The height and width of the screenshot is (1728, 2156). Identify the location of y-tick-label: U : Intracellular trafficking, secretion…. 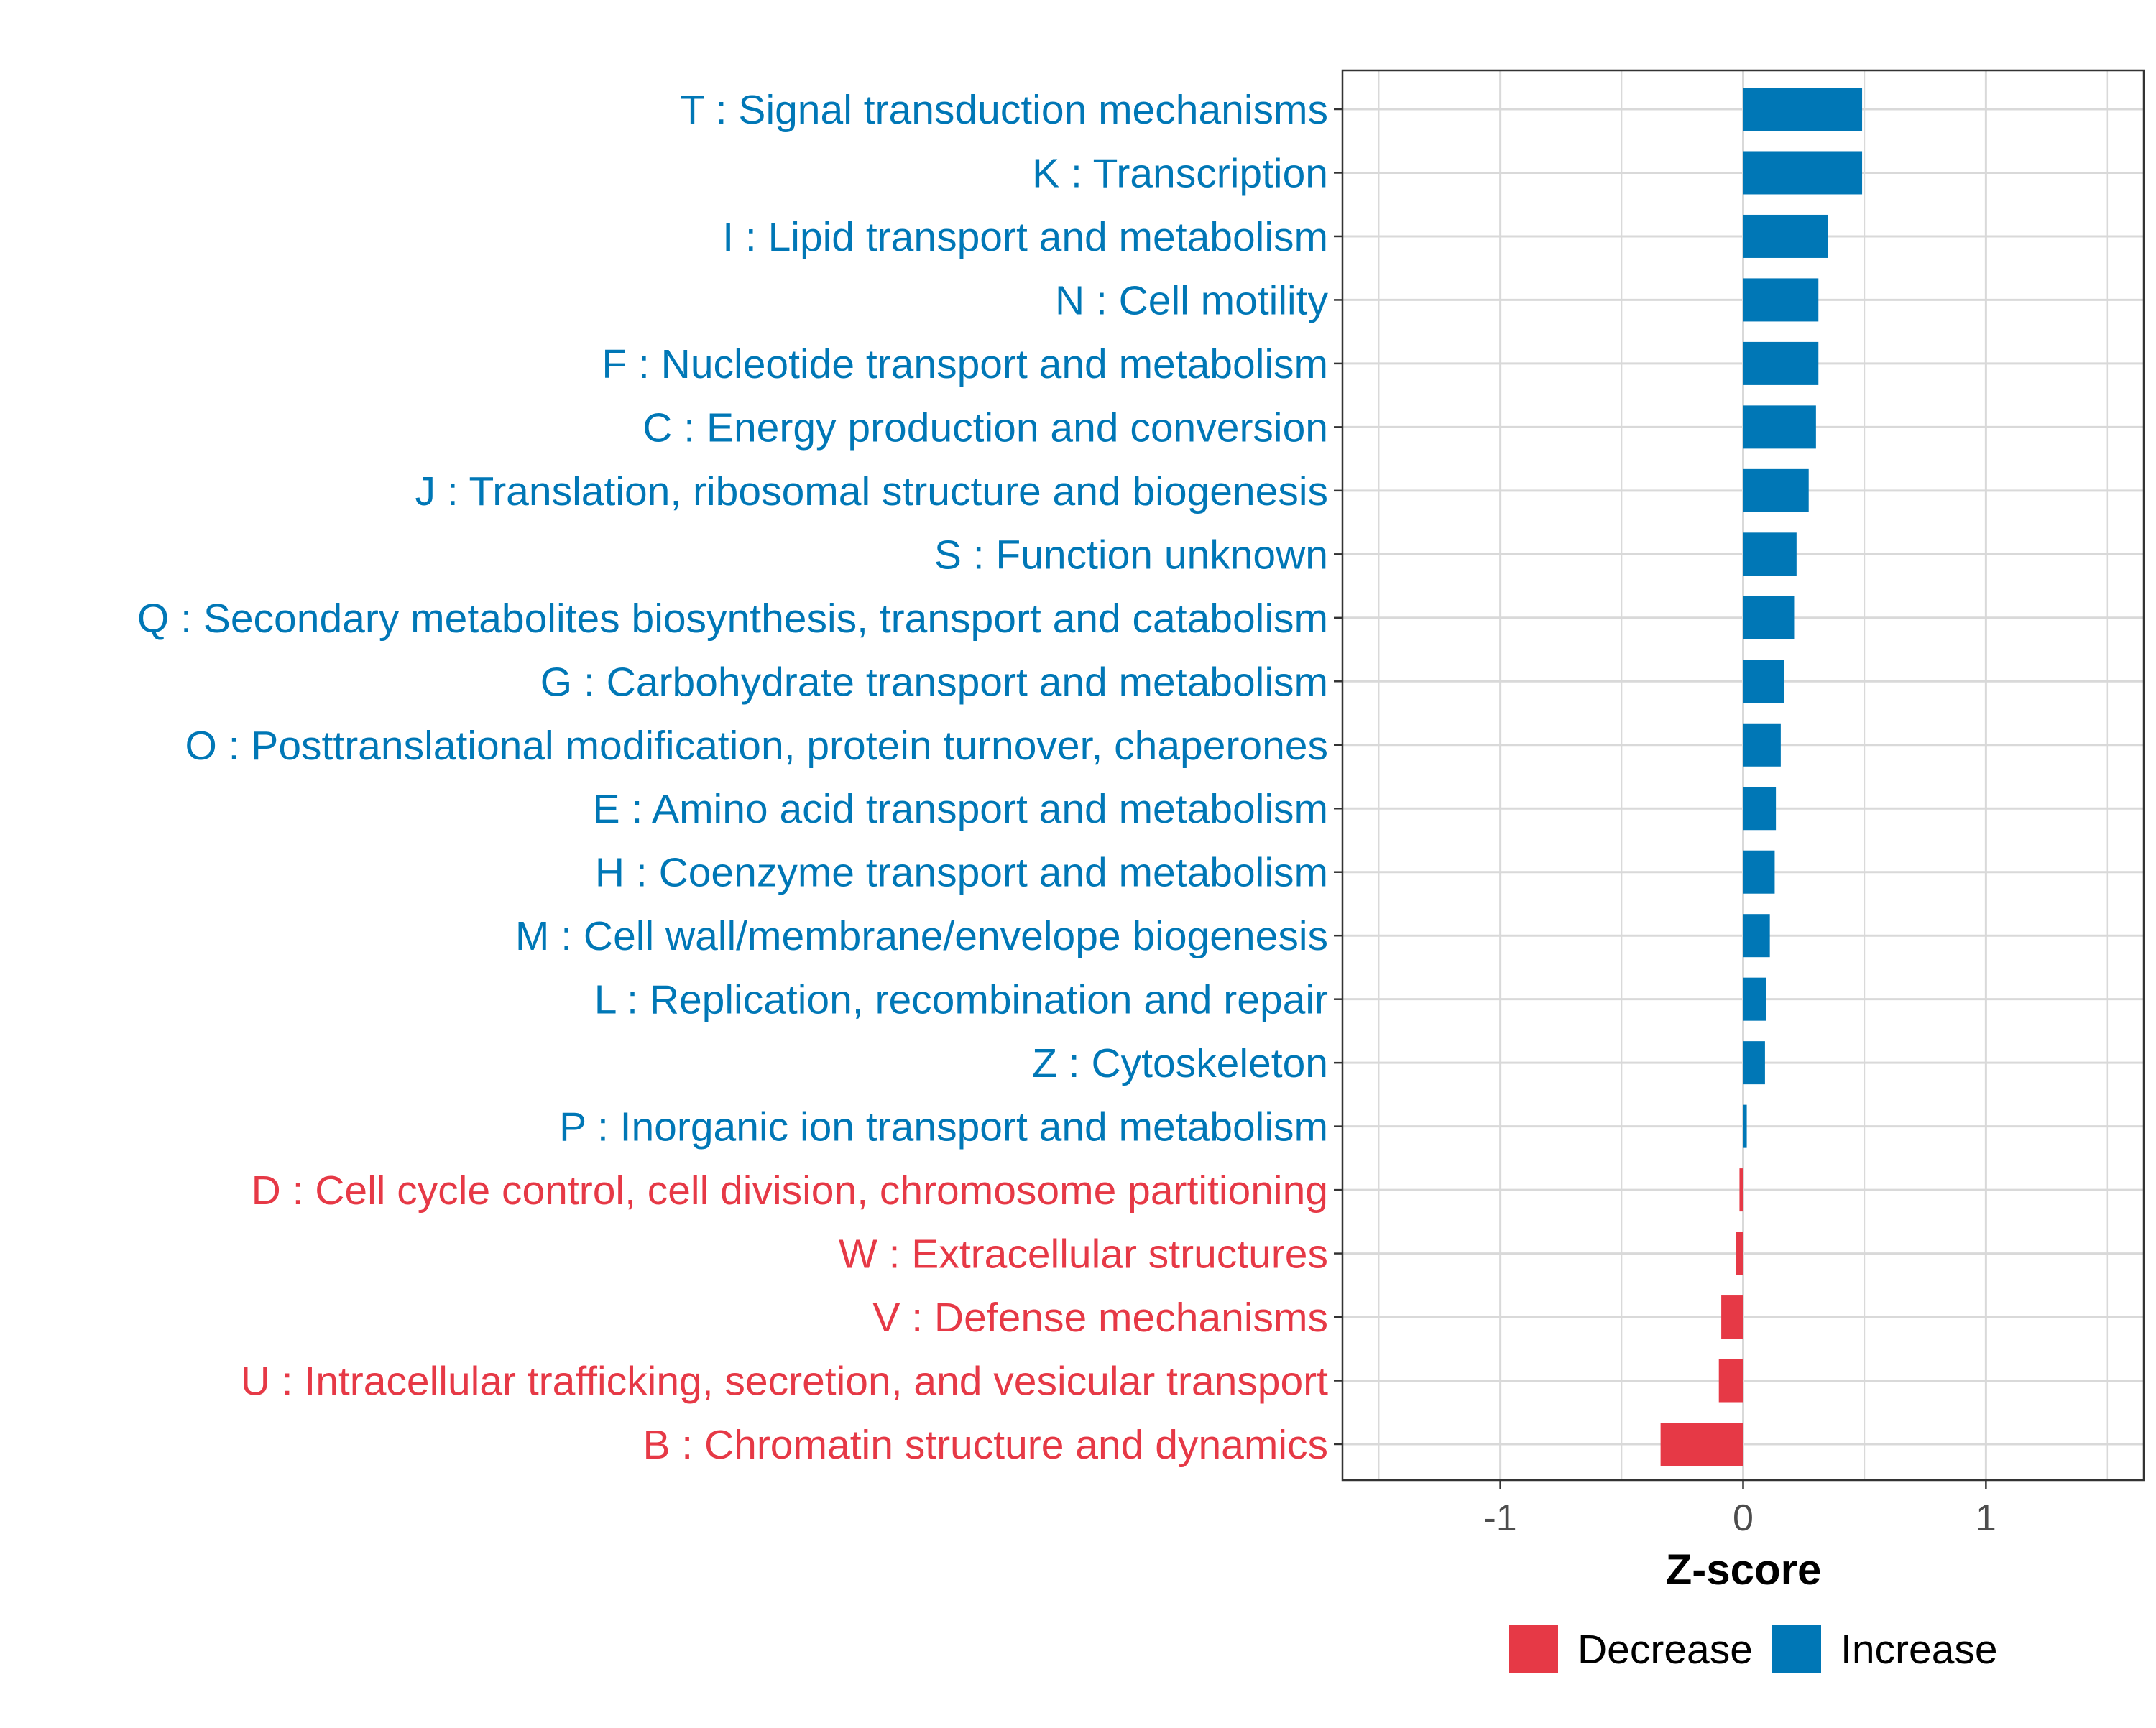
(784, 1382).